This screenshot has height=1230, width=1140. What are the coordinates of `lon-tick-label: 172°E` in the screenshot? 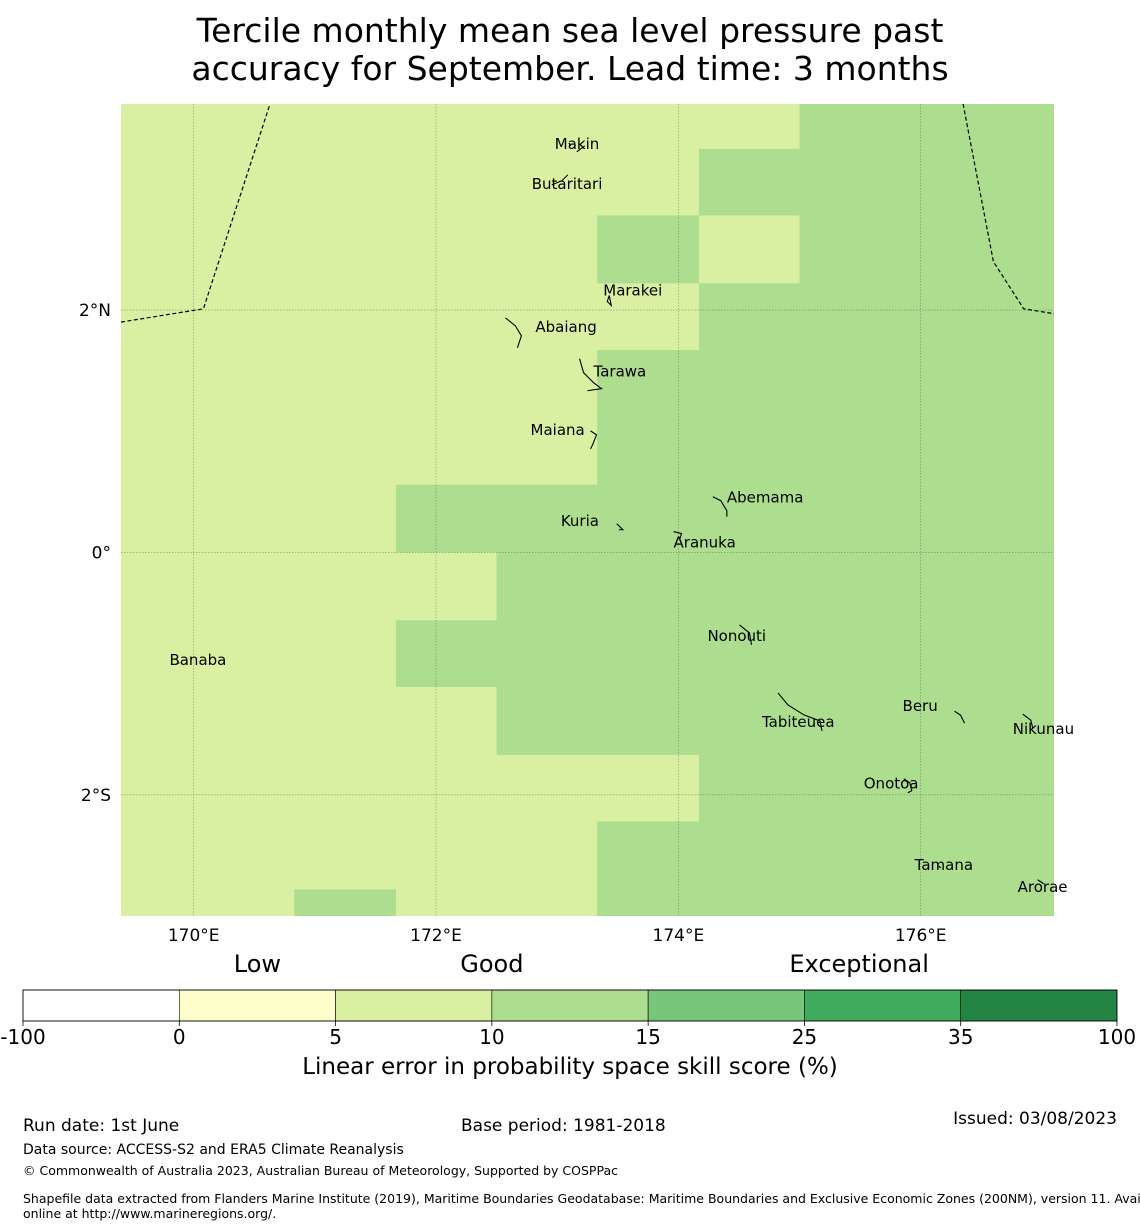 It's located at (436, 936).